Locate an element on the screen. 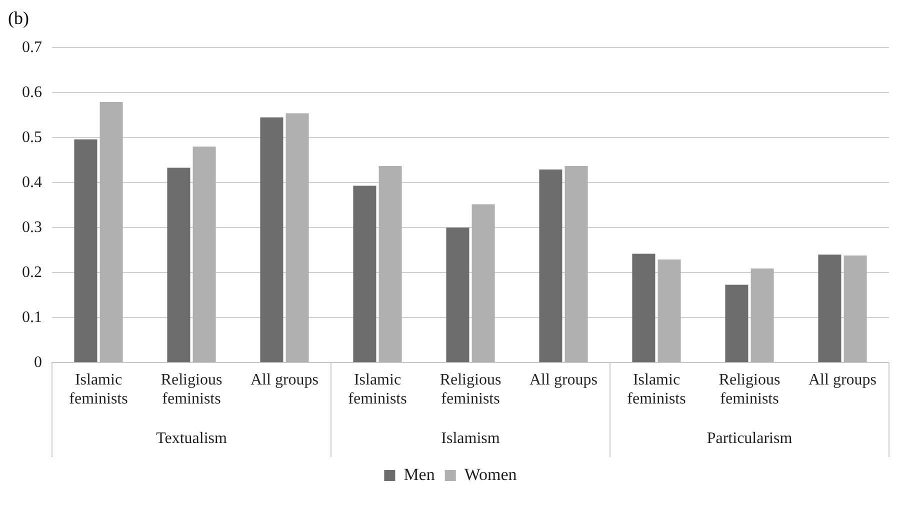 Image resolution: width=909 pixels, height=508 pixels. text: Islamism is located at coordinates (470, 439).